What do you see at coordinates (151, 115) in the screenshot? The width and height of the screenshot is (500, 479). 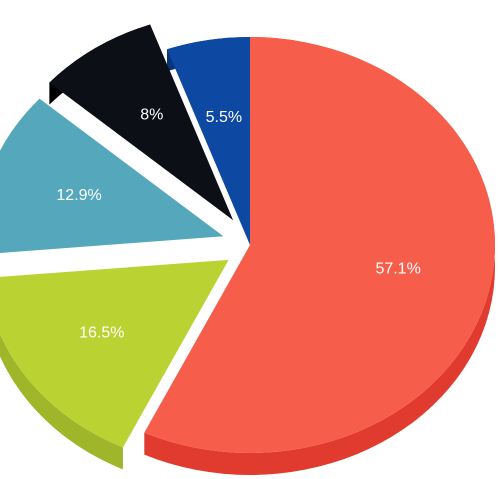 I see `pie-slice-label-3: 8%` at bounding box center [151, 115].